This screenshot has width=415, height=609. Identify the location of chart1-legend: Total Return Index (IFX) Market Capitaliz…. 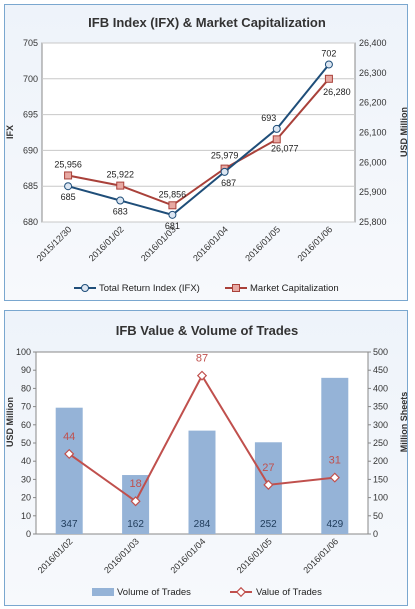
(206, 288).